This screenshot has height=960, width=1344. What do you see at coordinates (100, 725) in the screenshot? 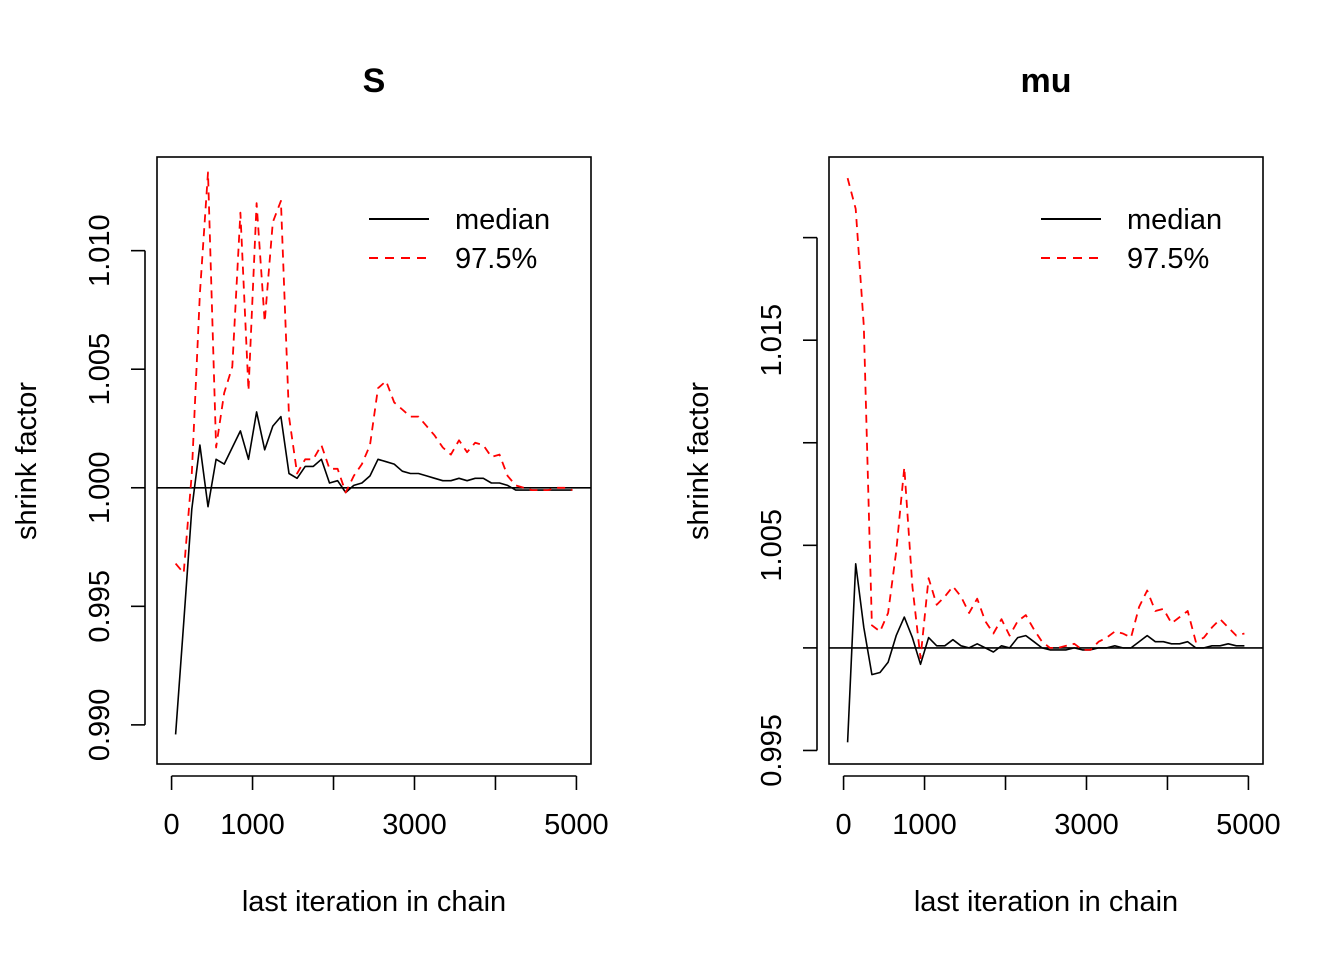
I see `y-tick-label: 0.990` at bounding box center [100, 725].